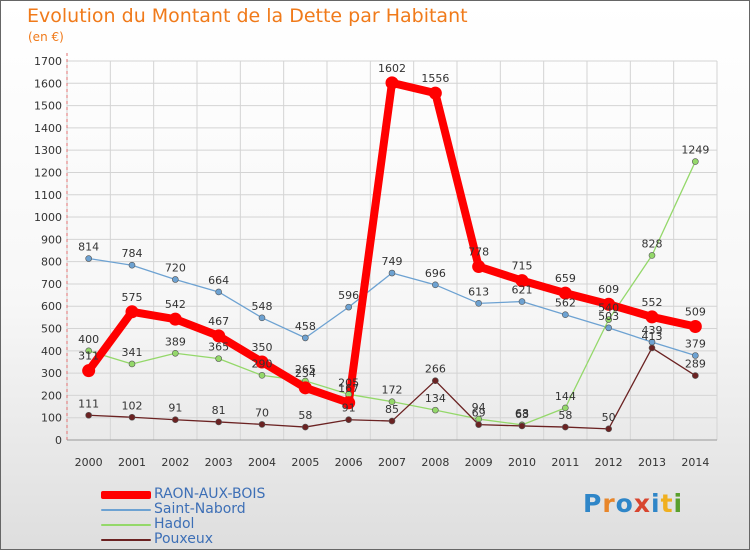 This screenshot has width=750, height=550. What do you see at coordinates (652, 243) in the screenshot?
I see `data-label-hadol: 828` at bounding box center [652, 243].